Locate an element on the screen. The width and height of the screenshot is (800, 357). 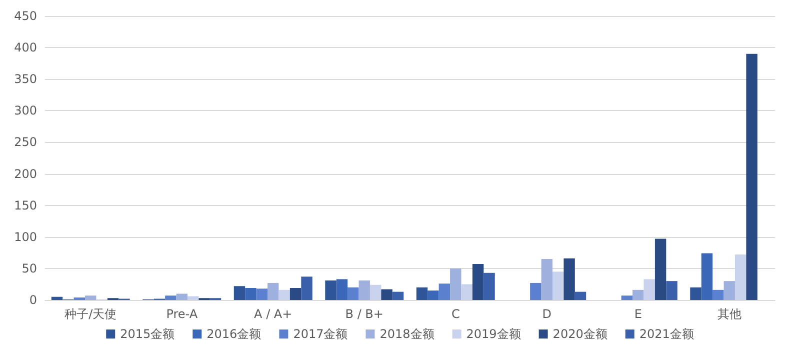
y-tick-label: 350 is located at coordinates (25, 79).